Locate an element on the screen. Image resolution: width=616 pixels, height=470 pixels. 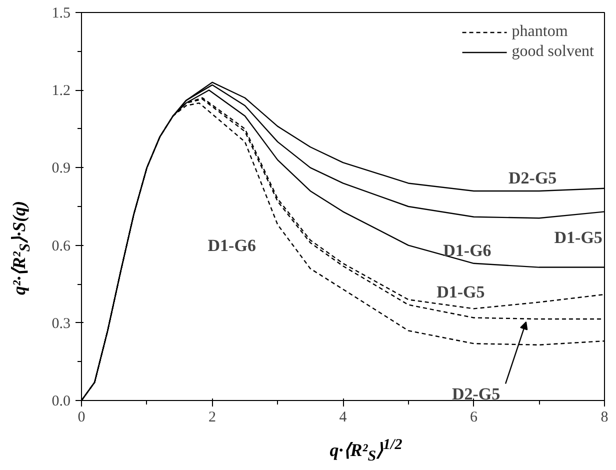
y-tick-label: 1.5 is located at coordinates (61, 14).